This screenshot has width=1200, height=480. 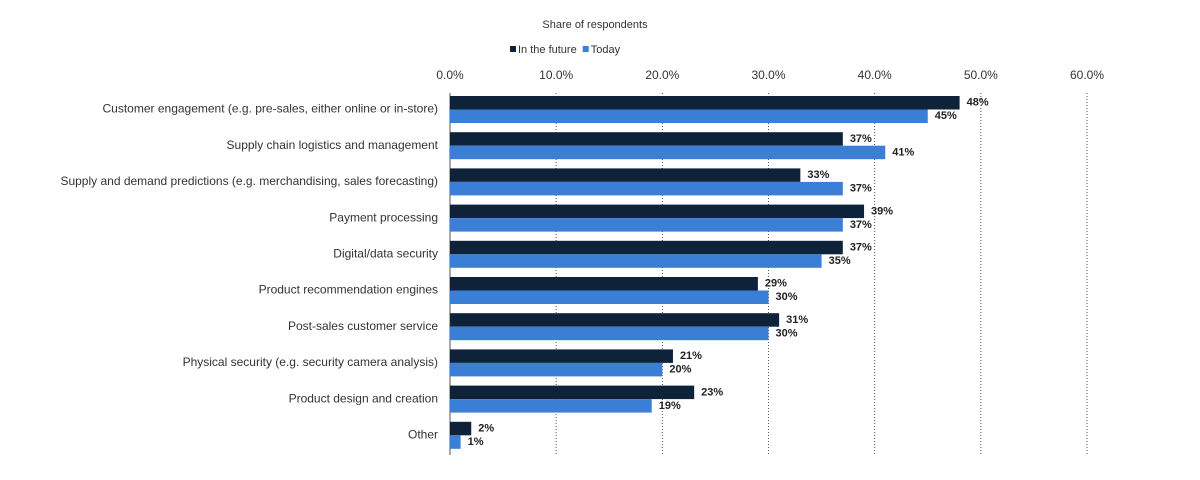 What do you see at coordinates (1087, 75) in the screenshot?
I see `x-tick-label: 60.0%` at bounding box center [1087, 75].